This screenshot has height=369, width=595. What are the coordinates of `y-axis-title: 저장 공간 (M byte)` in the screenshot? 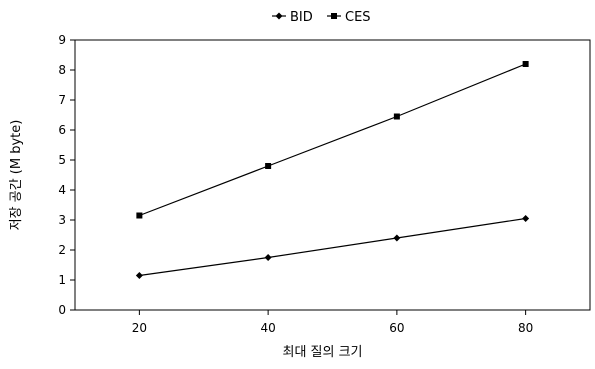 It's located at (16, 175).